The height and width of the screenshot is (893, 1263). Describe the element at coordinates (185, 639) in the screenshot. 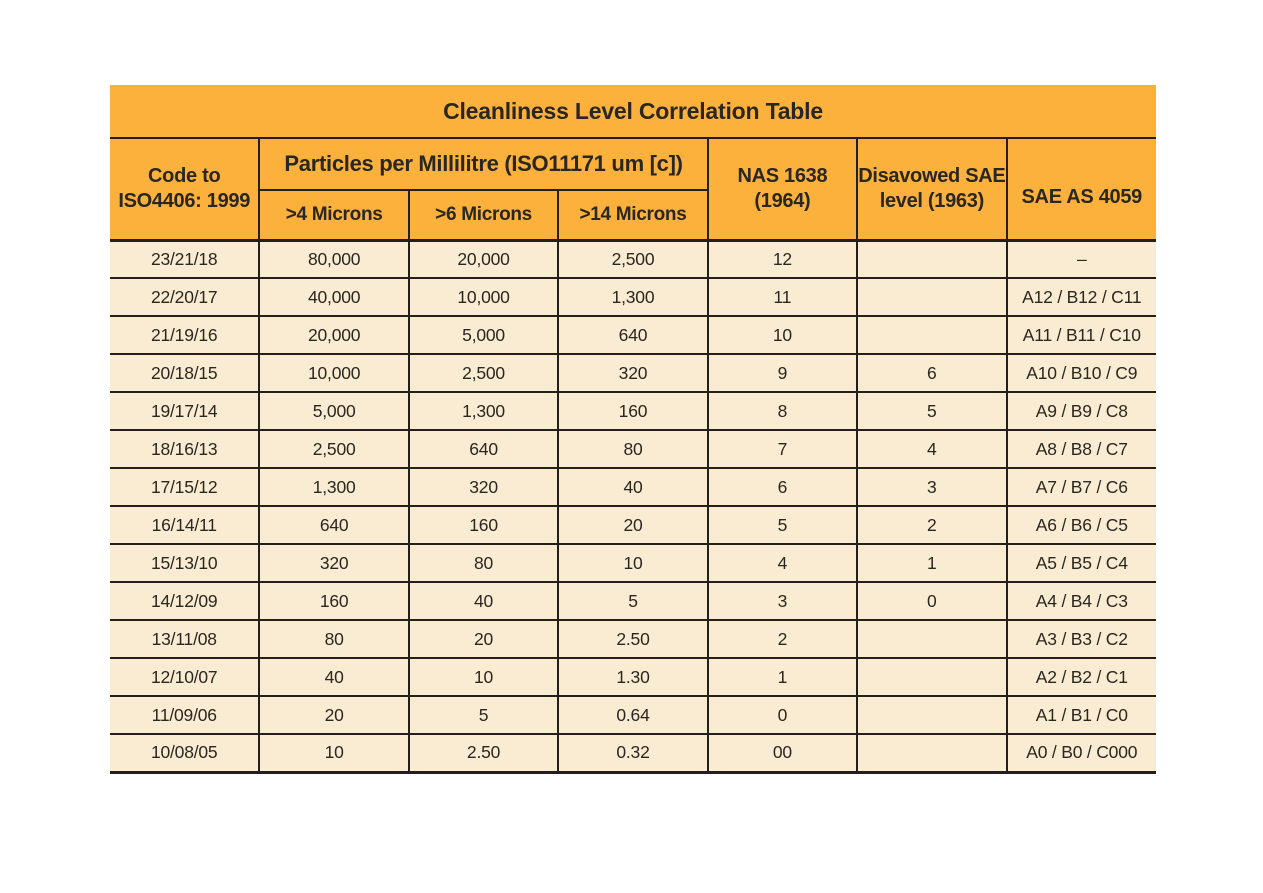

I see `cell-iso-code: 13/11/08` at that location.